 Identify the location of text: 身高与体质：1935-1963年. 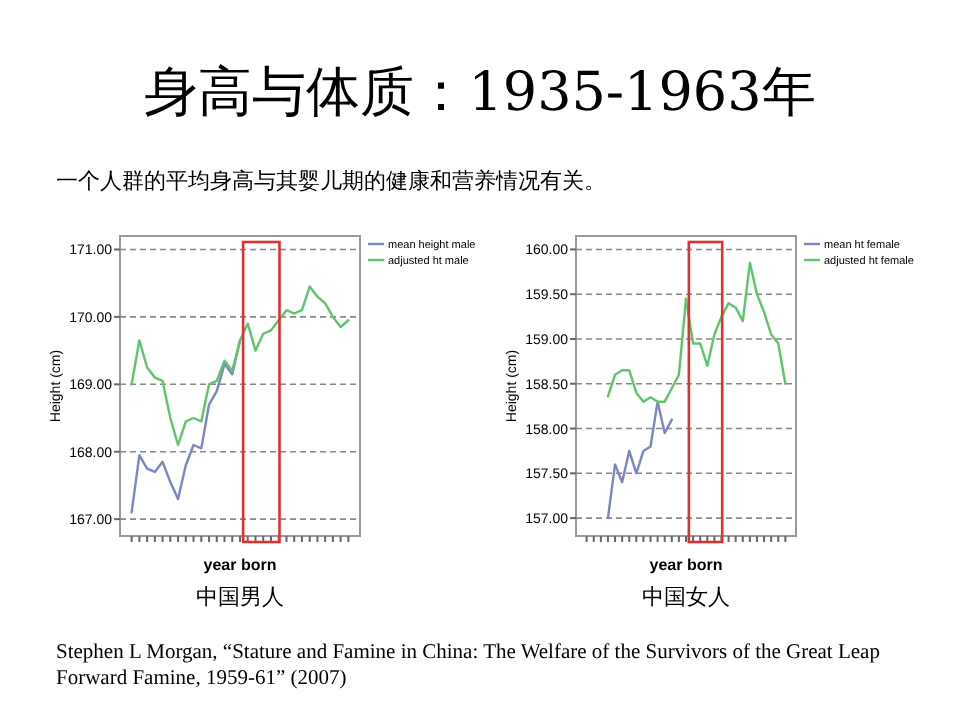
(480, 94).